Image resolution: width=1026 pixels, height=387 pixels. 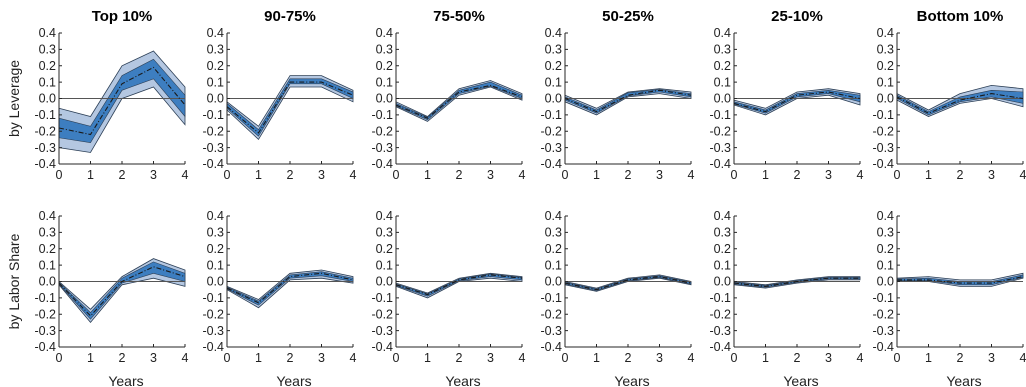 What do you see at coordinates (631, 380) in the screenshot?
I see `x-axis-label: Years` at bounding box center [631, 380].